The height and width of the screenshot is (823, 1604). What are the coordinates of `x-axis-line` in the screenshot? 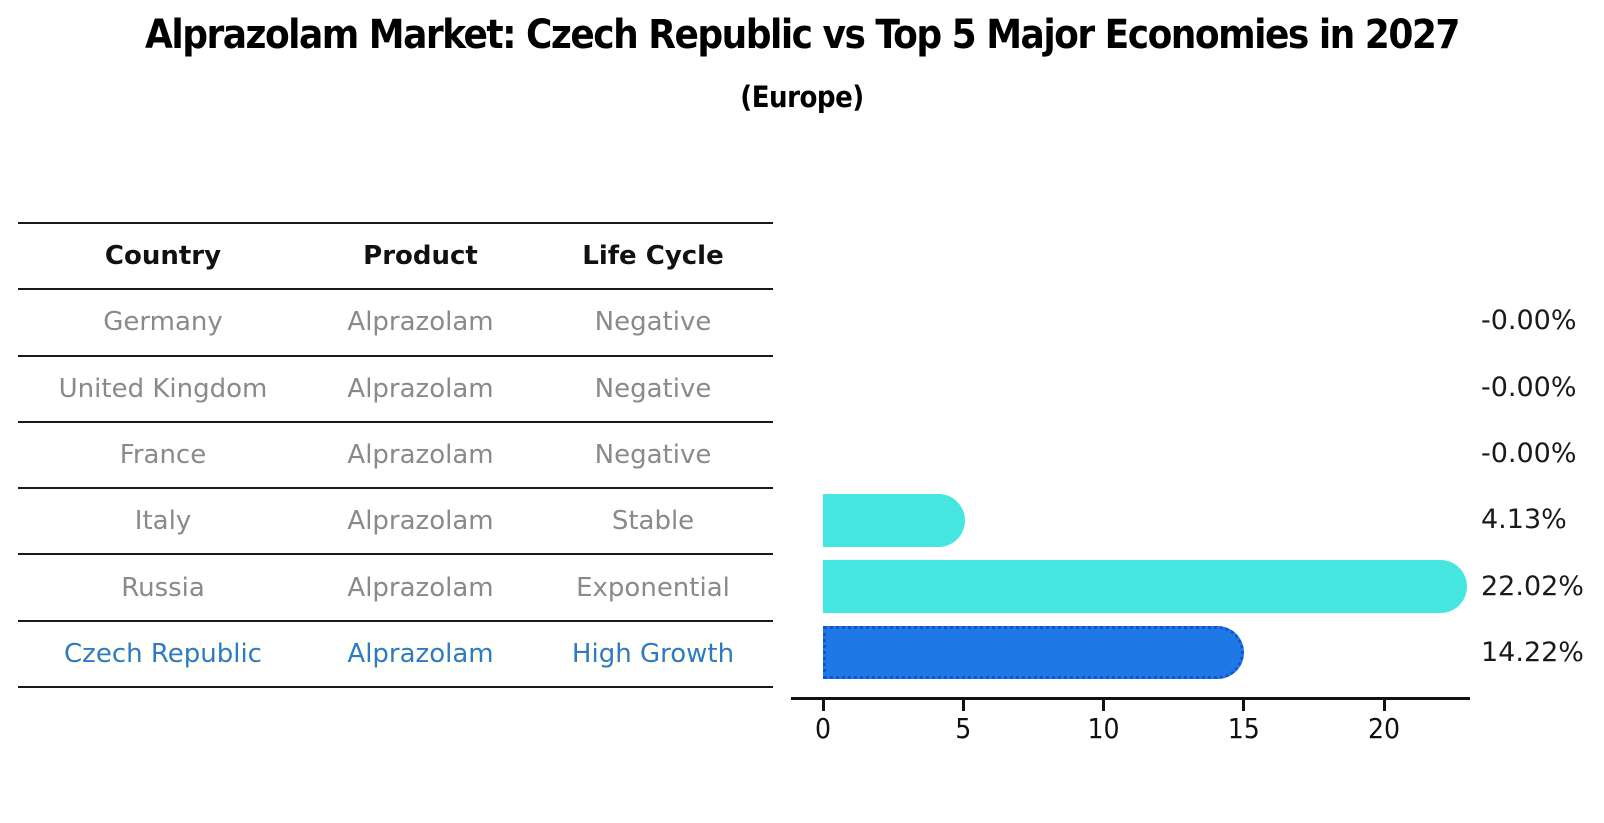 It's located at (1130, 698).